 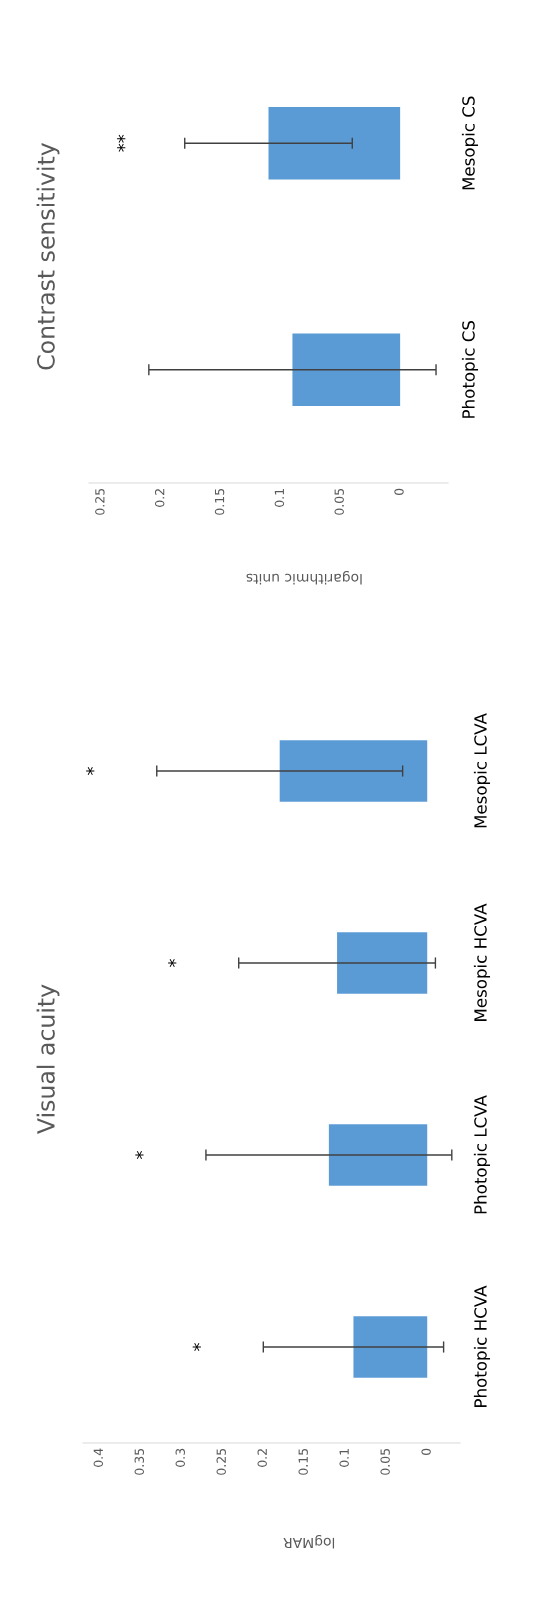 I want to click on text: Visual acuity, so click(x=48, y=1059).